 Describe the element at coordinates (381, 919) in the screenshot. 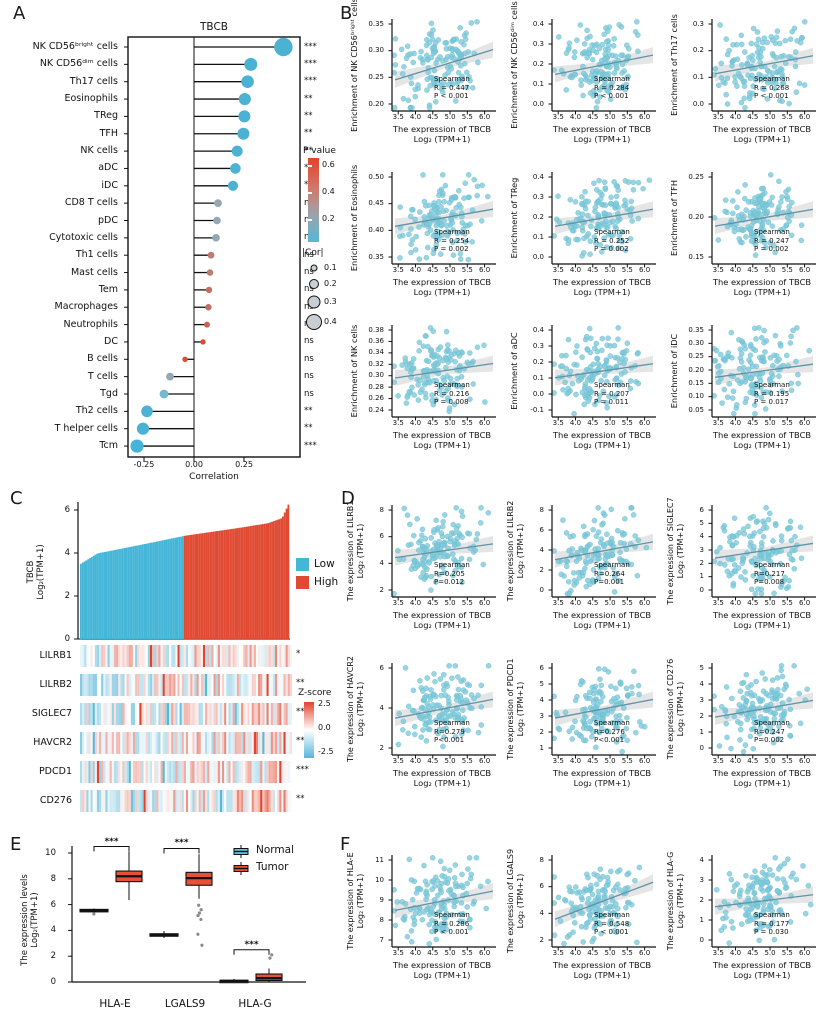

I see `y-tick-label: 8` at that location.